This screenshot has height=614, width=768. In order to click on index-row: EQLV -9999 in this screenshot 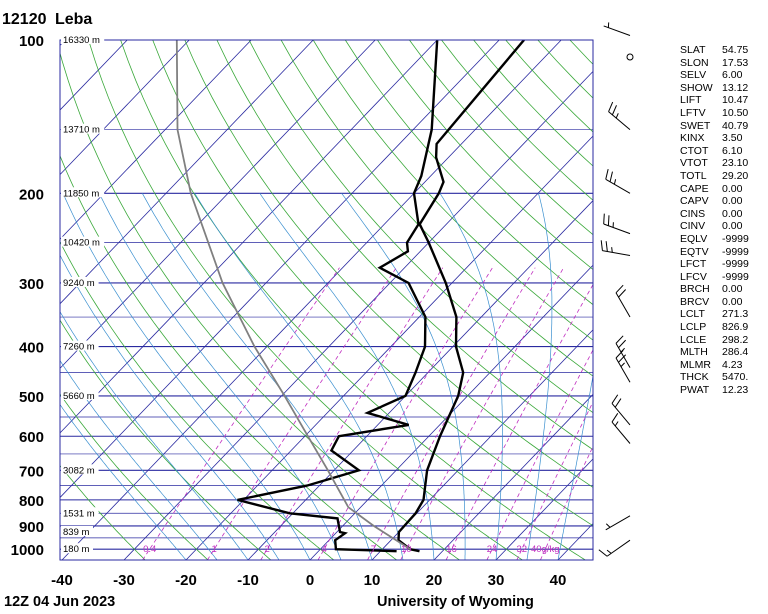, I will do `click(721, 239)`.